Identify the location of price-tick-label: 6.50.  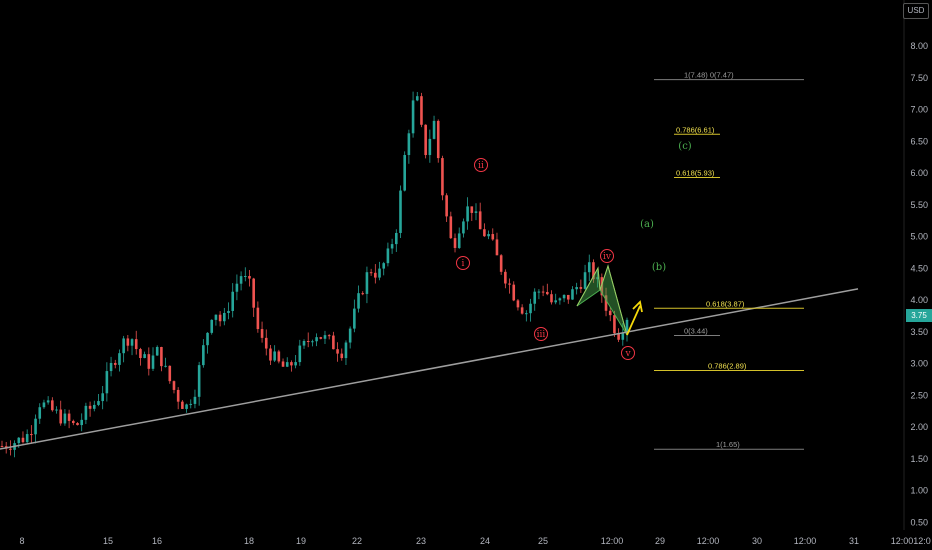
(919, 141).